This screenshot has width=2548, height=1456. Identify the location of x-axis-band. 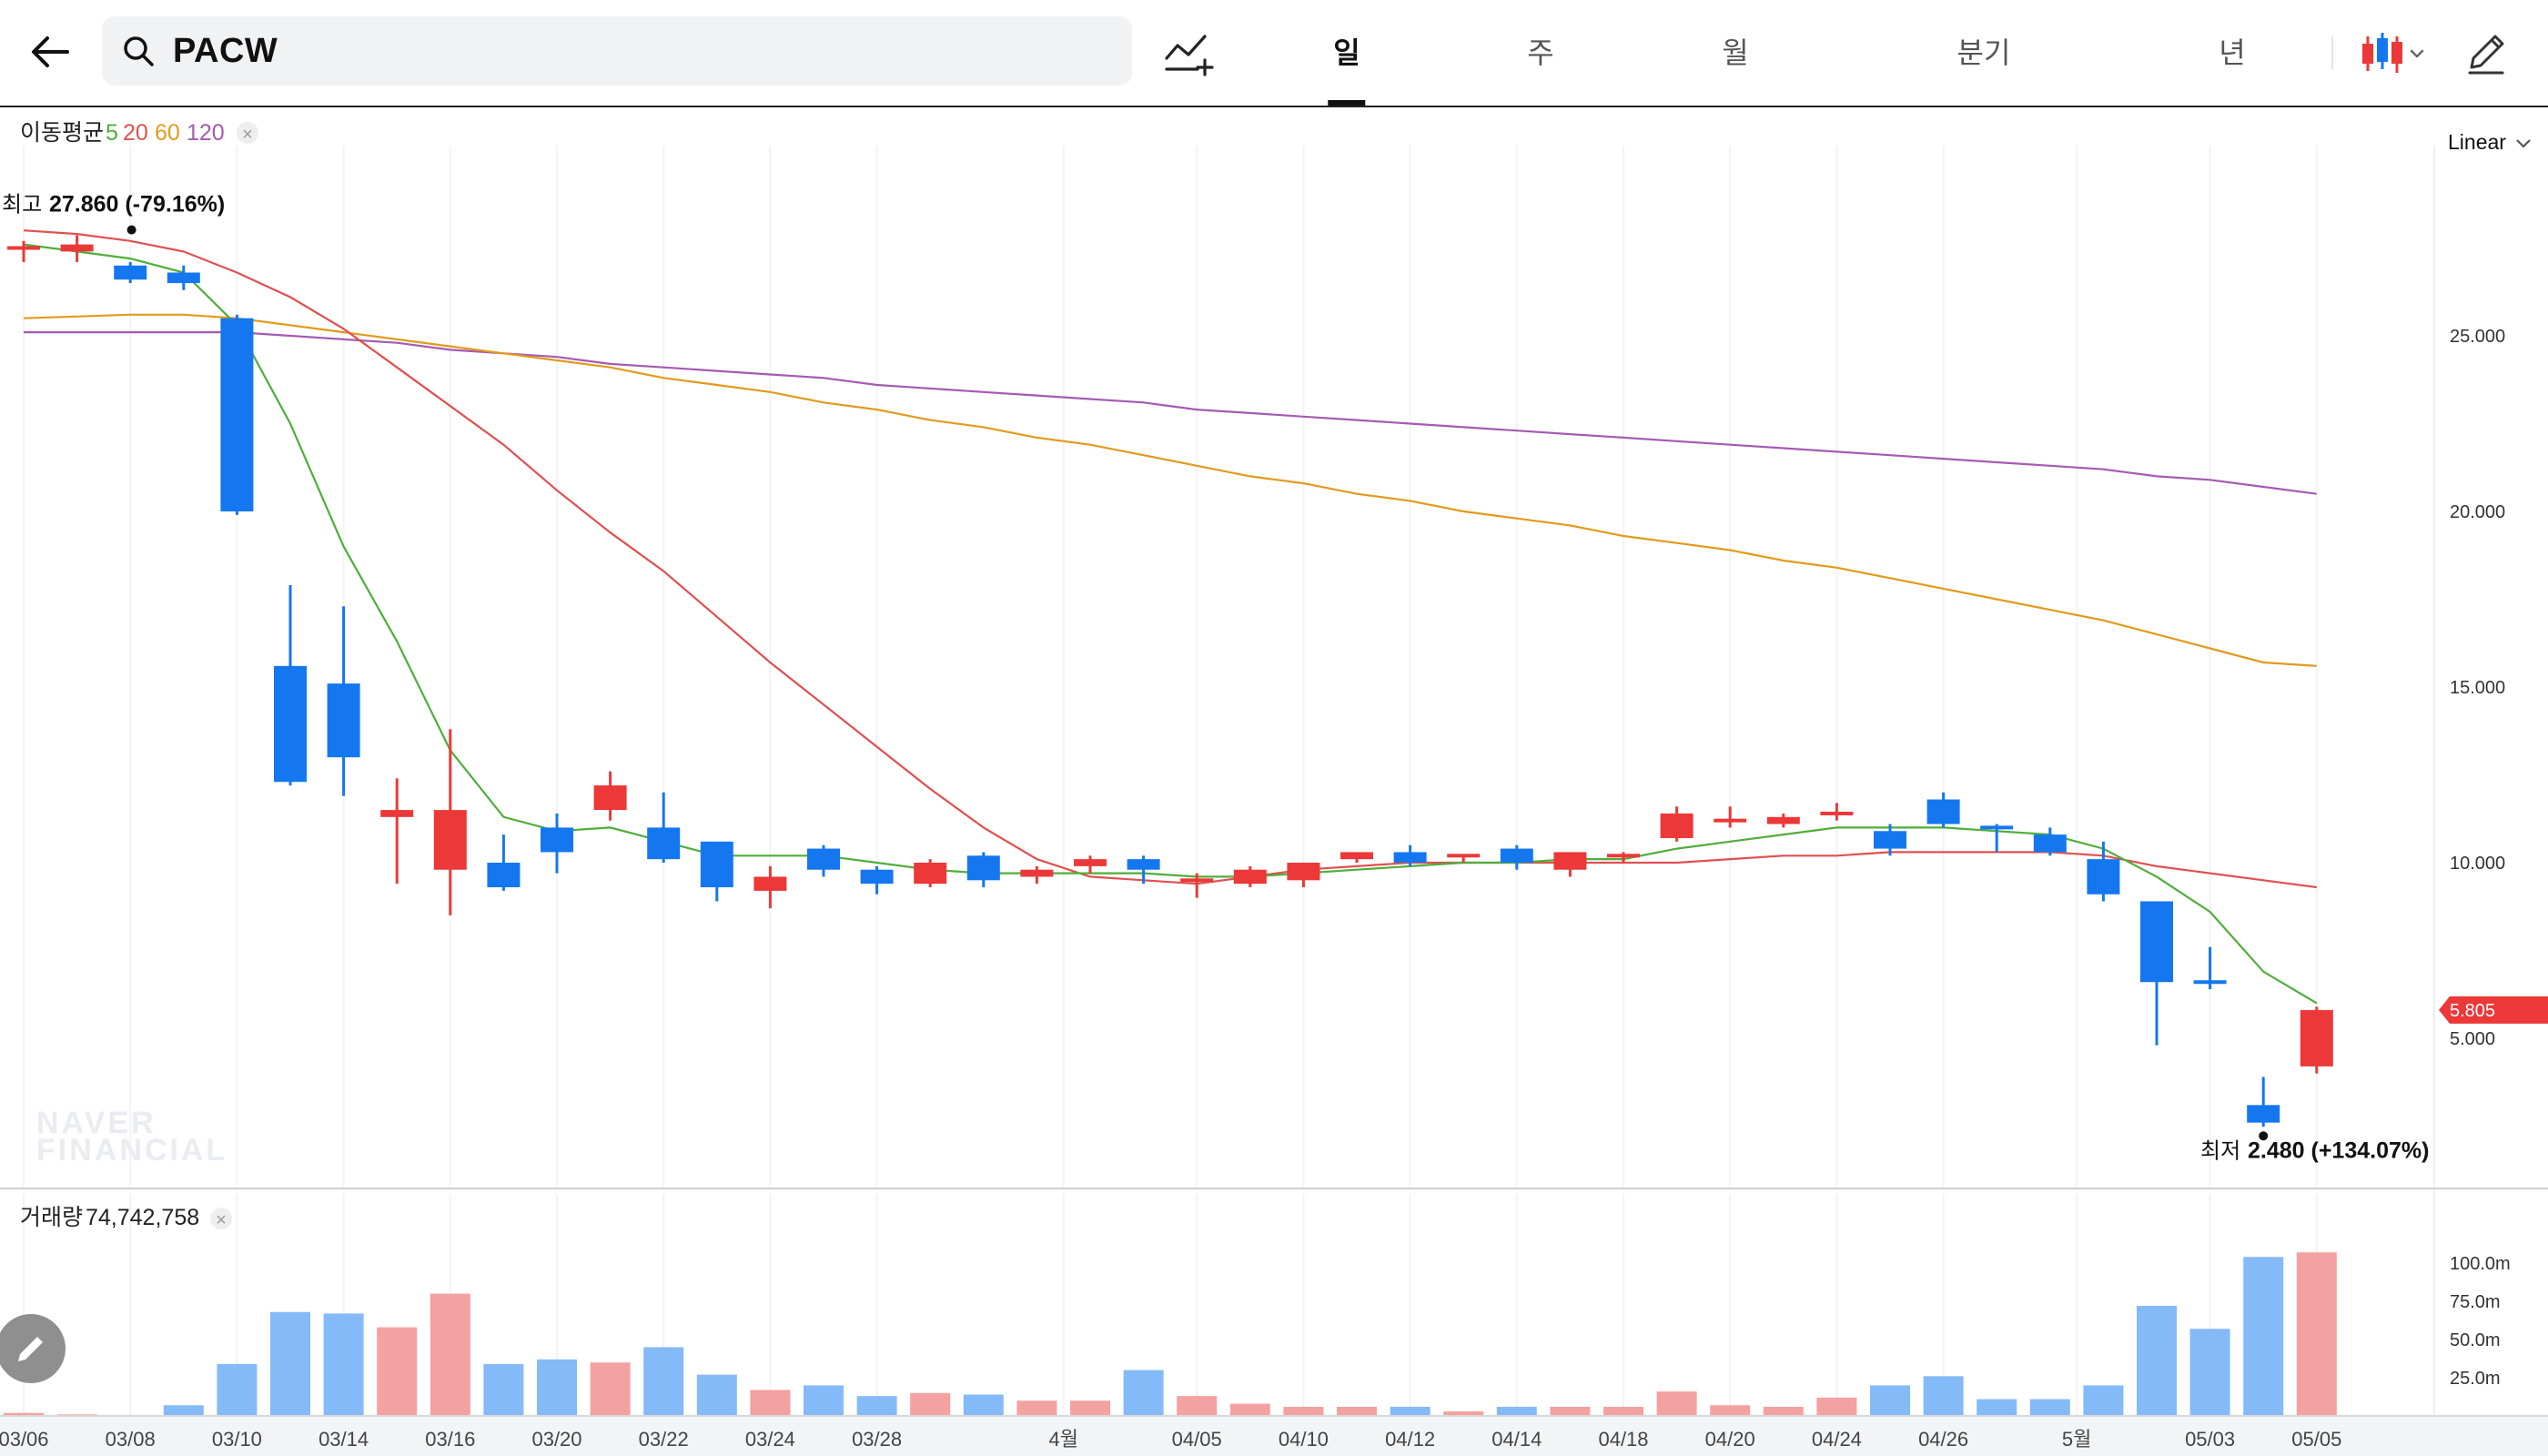
(1274, 1436).